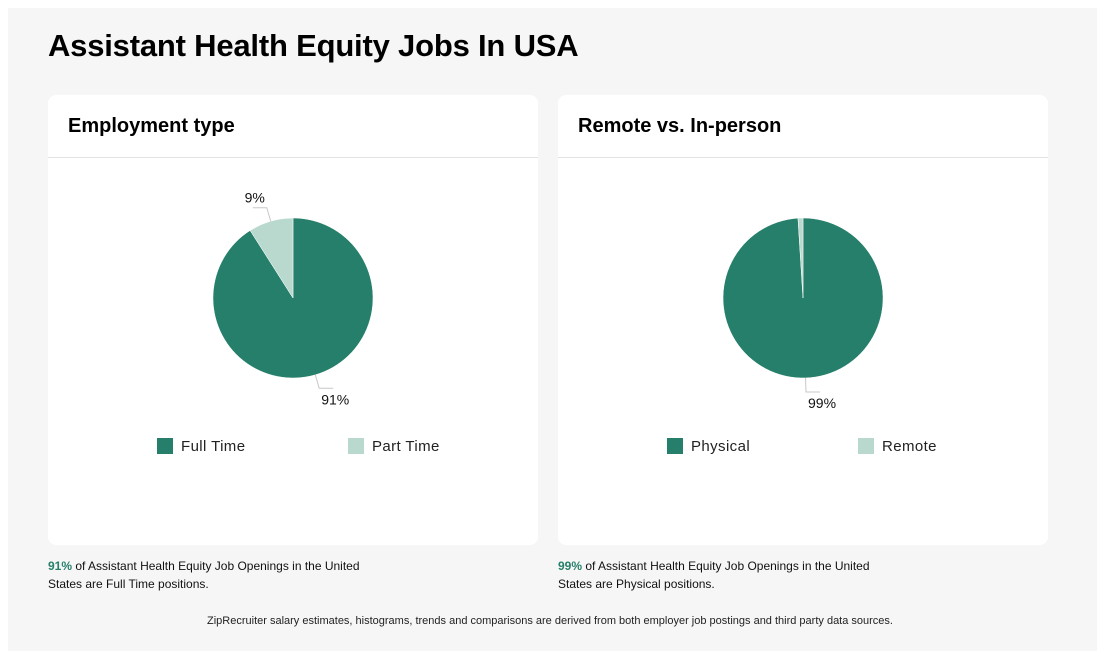 This screenshot has height=651, width=1100. What do you see at coordinates (720, 446) in the screenshot?
I see `legend-label-physical: Physical` at bounding box center [720, 446].